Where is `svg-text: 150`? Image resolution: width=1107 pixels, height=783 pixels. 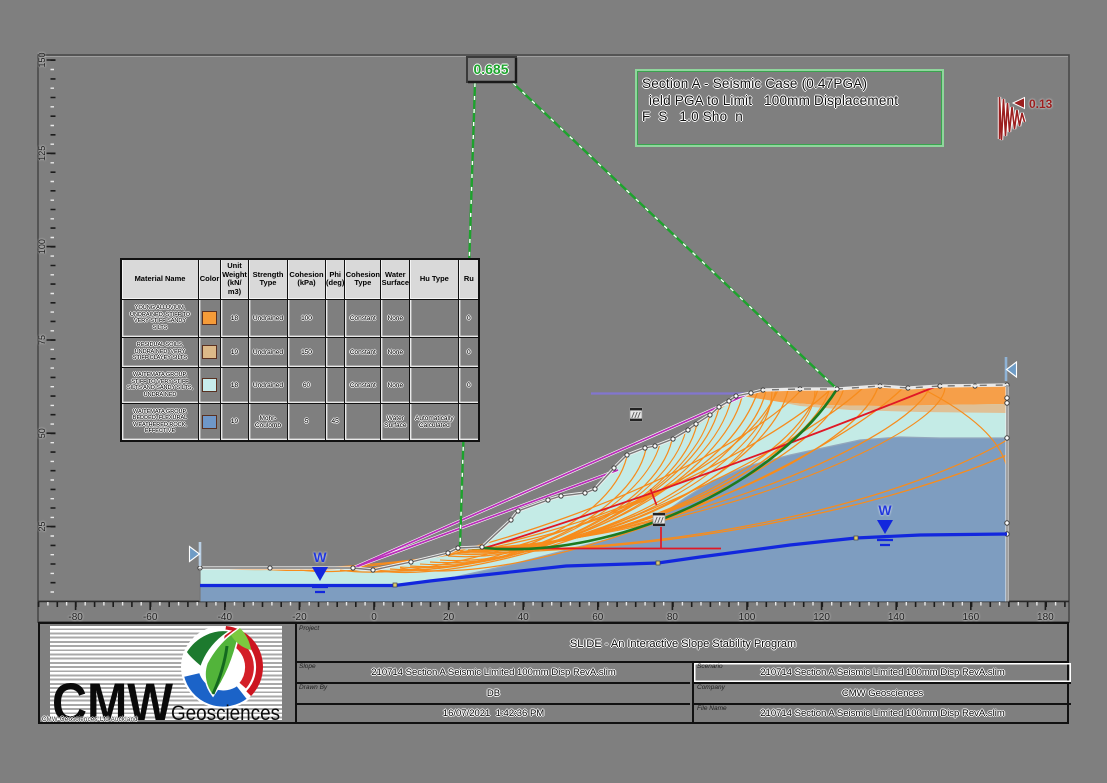
svg-text: 150 is located at coordinates (42, 59).